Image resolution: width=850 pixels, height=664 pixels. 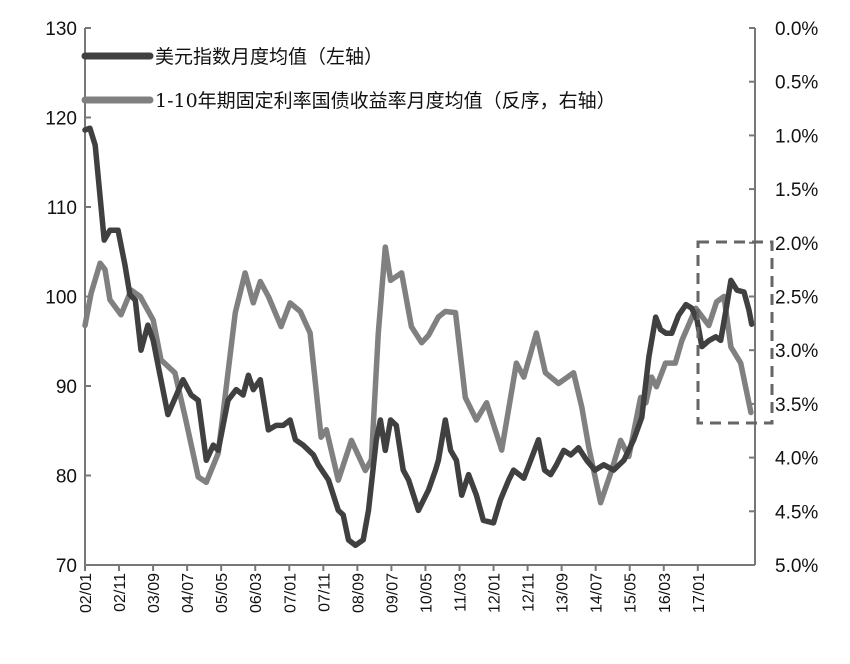 What do you see at coordinates (222, 593) in the screenshot?
I see `x-axis-tick-label: 05/05` at bounding box center [222, 593].